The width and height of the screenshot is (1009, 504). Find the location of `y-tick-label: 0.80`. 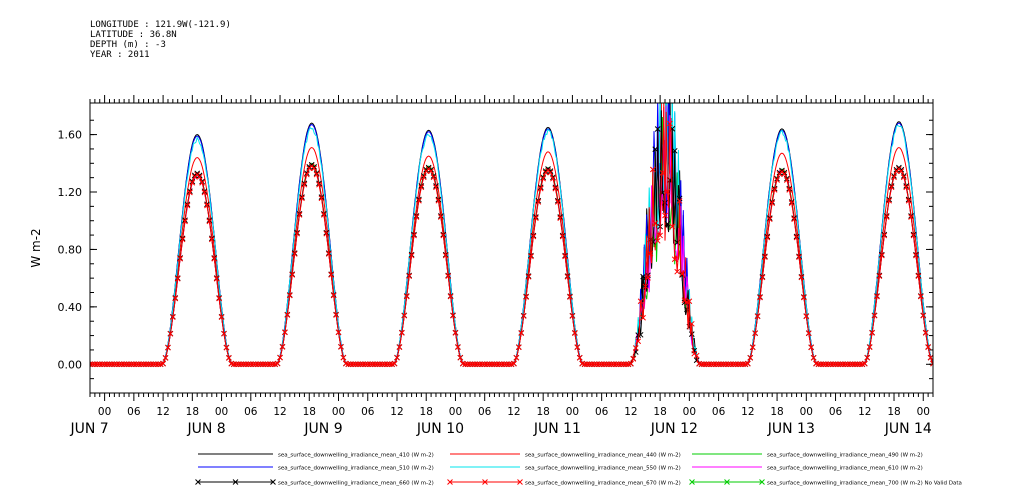

y-tick-label: 0.80 is located at coordinates (70, 249).